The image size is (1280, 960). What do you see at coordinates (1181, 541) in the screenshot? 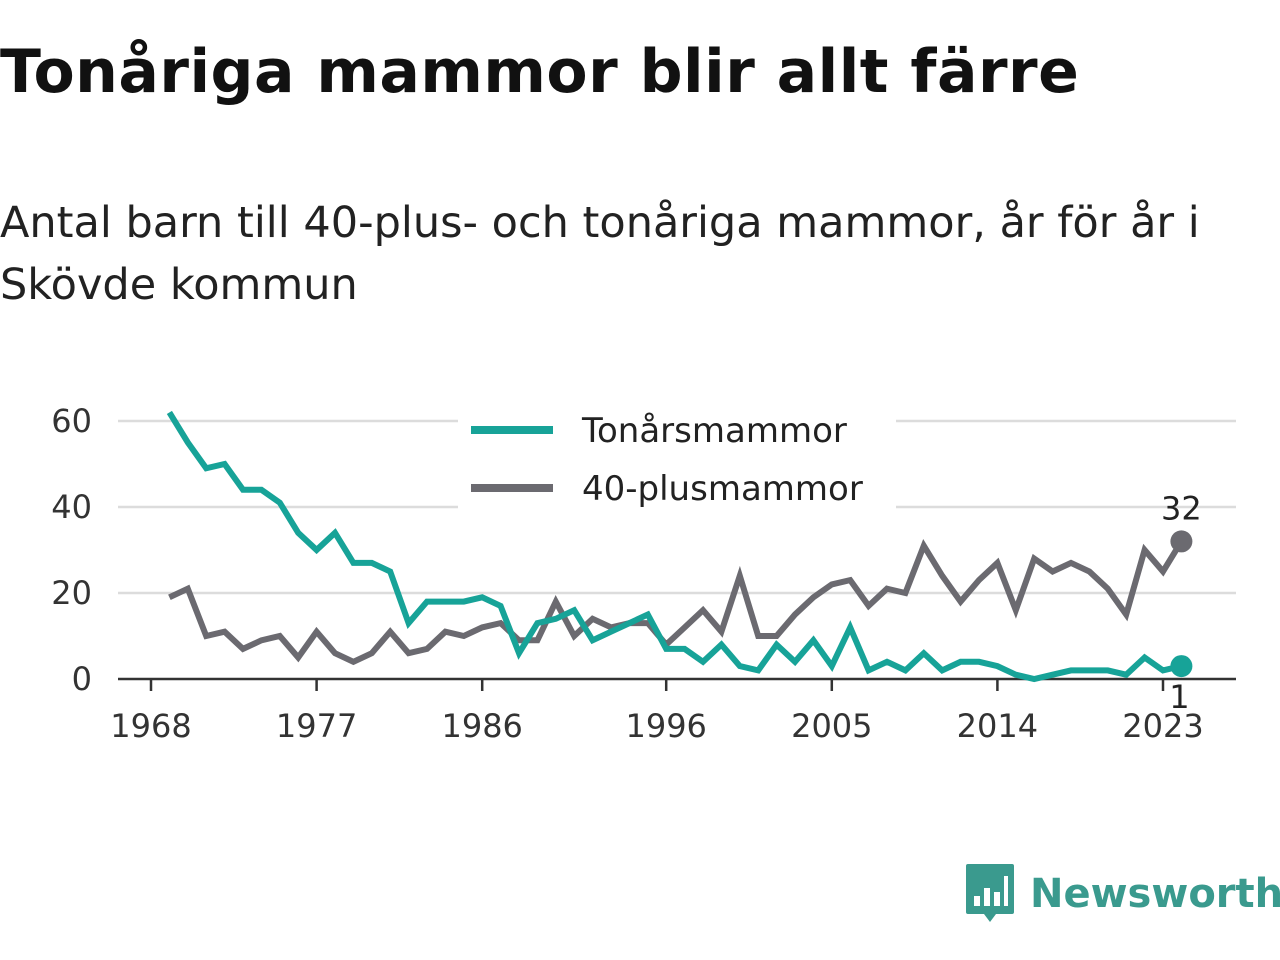
I see `end-marker-40-plusmammor` at bounding box center [1181, 541].